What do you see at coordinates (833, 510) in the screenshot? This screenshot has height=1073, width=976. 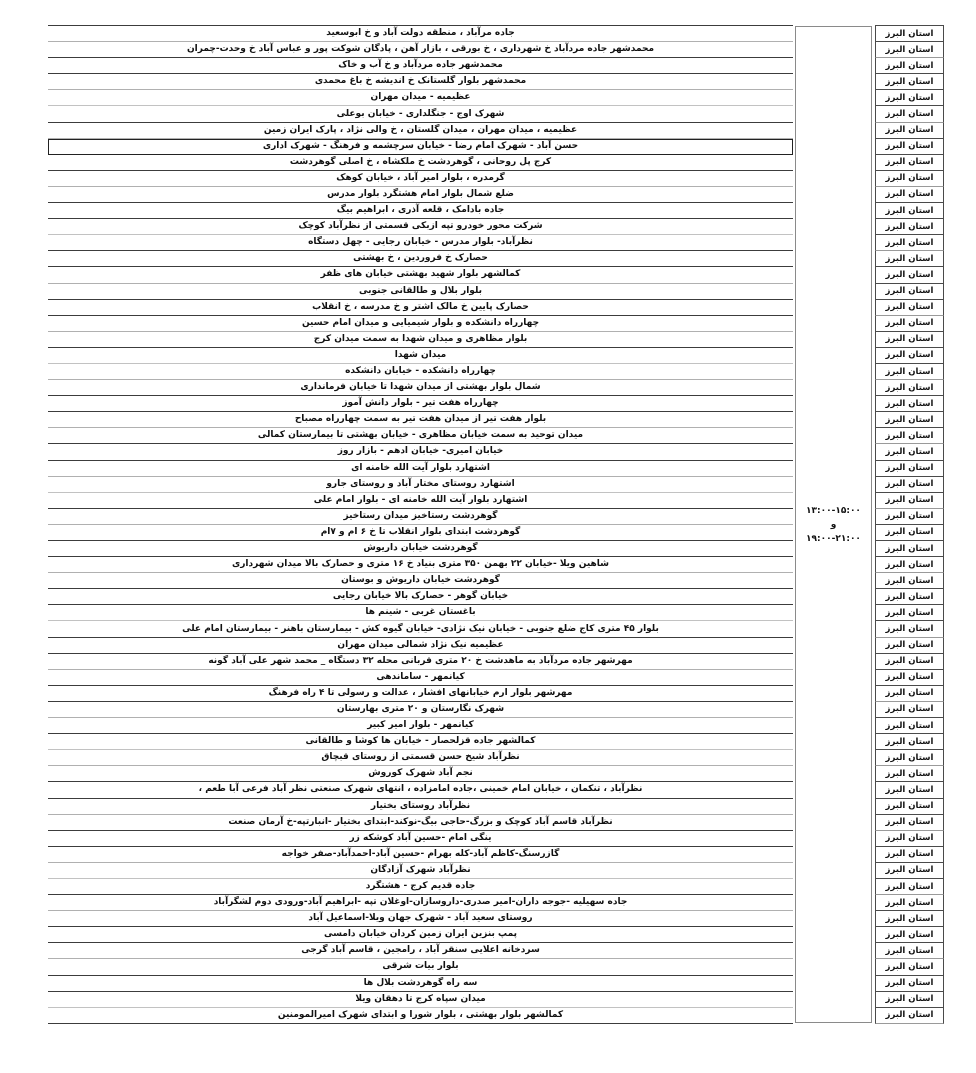 I see `time-range-1: ۱۳:۰۰-۱۵:۰۰` at bounding box center [833, 510].